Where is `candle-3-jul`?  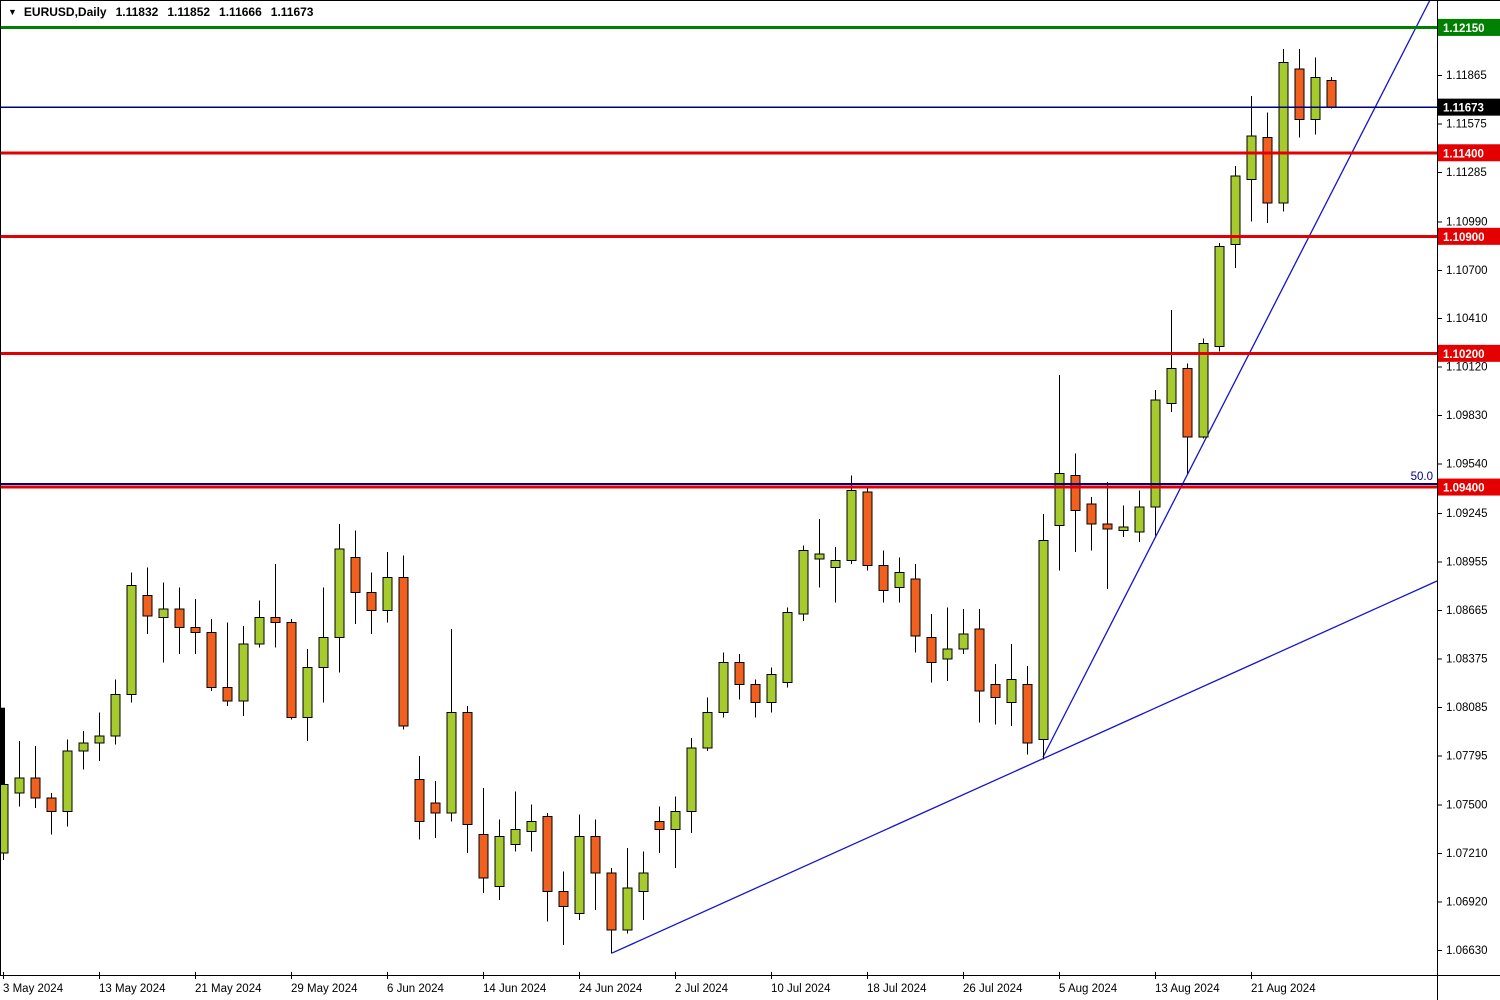 candle-3-jul is located at coordinates (691, 779).